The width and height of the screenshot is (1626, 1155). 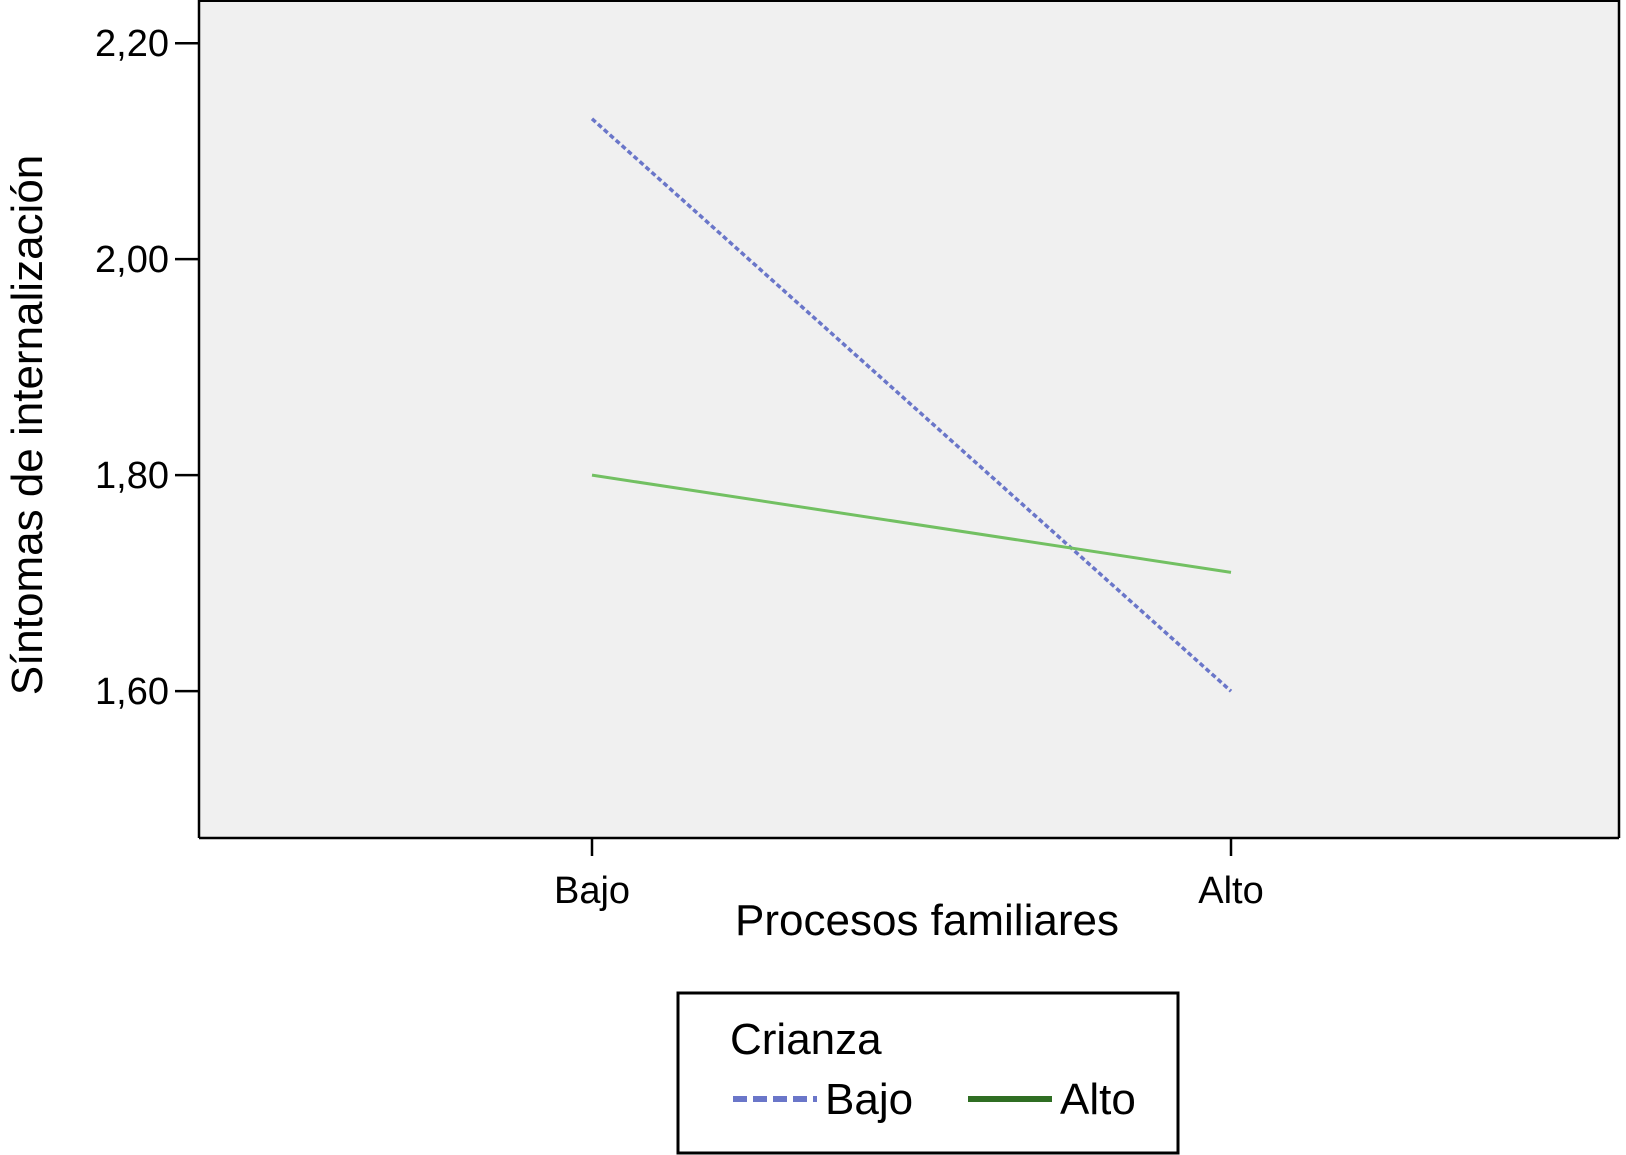 What do you see at coordinates (1230, 891) in the screenshot?
I see `x-tick-label: Alto` at bounding box center [1230, 891].